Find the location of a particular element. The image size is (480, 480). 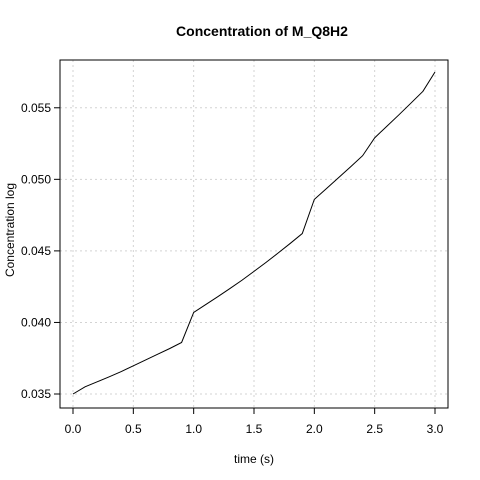

y-tick-label: 0.050 is located at coordinates (36, 179).